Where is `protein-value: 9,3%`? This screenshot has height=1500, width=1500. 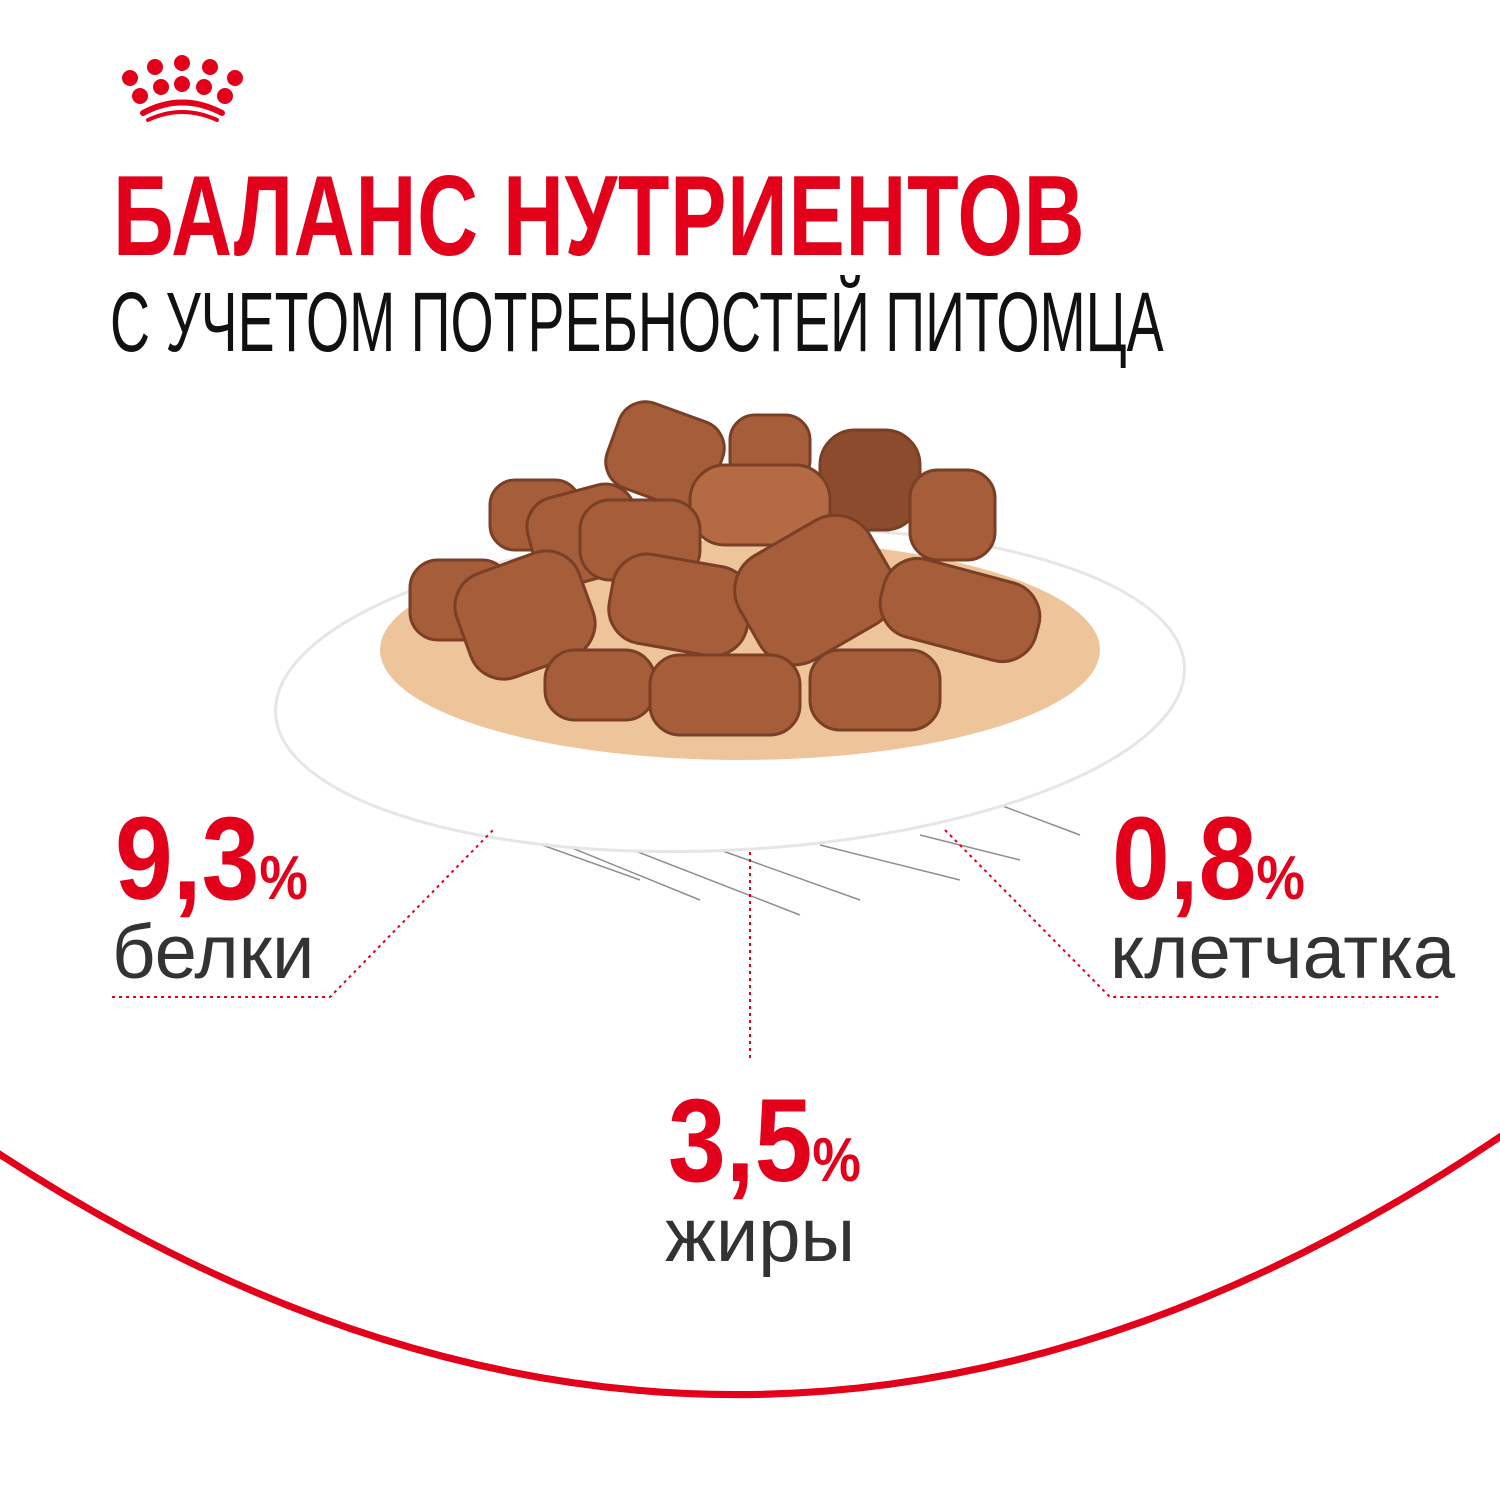 protein-value: 9,3% is located at coordinates (211, 859).